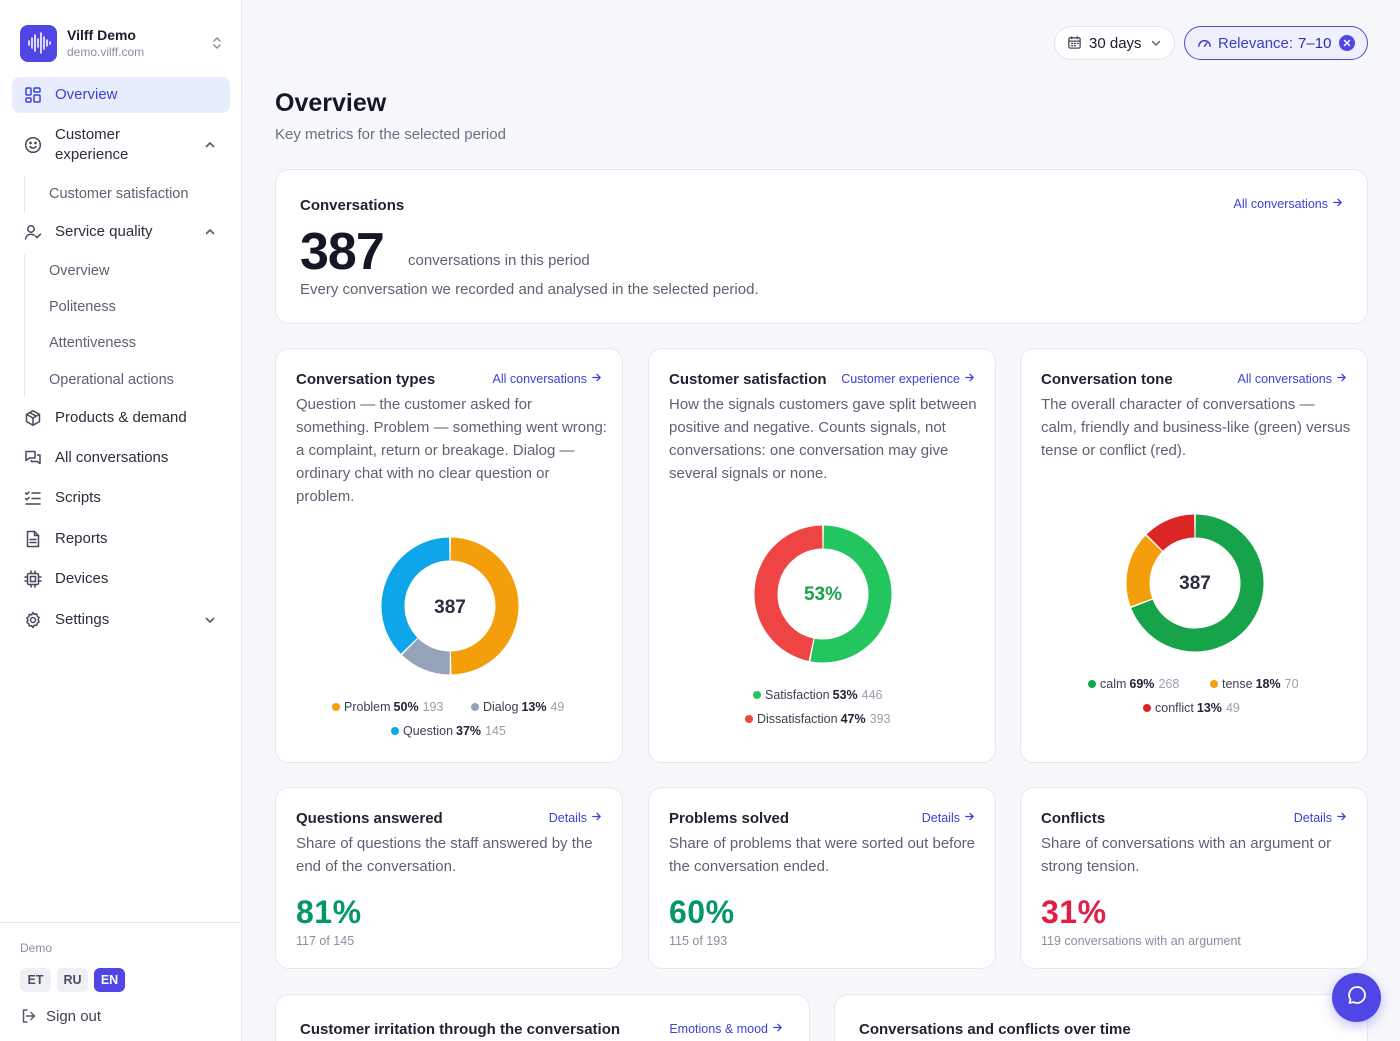  What do you see at coordinates (74, 1016) in the screenshot?
I see `sign-out-label: Sign out` at bounding box center [74, 1016].